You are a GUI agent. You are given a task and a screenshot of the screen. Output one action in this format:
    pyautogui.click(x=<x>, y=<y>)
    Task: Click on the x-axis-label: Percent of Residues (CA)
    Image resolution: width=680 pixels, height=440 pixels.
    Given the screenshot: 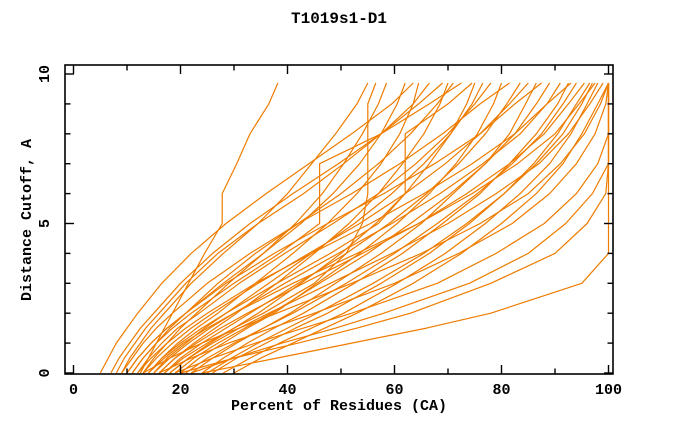 What is the action you would take?
    pyautogui.click(x=339, y=406)
    